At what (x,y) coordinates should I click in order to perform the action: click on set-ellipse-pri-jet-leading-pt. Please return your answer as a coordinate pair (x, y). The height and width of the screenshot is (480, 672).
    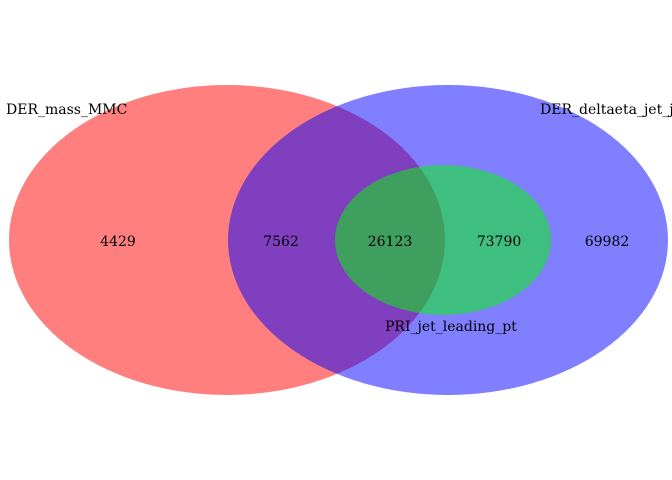
    Looking at the image, I should click on (443, 240).